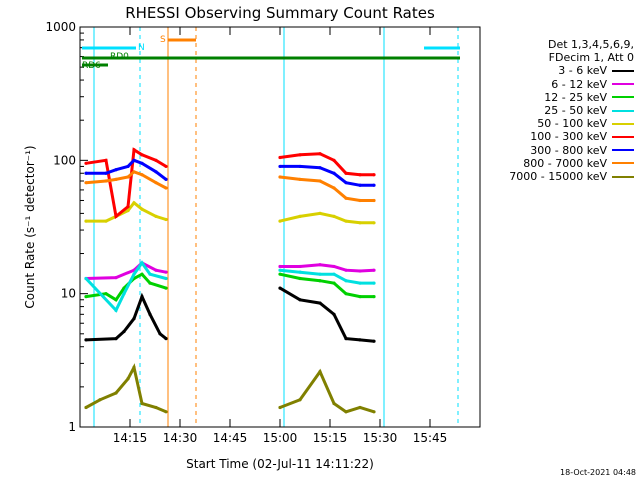  I want to click on flag-label-s: S, so click(163, 40).